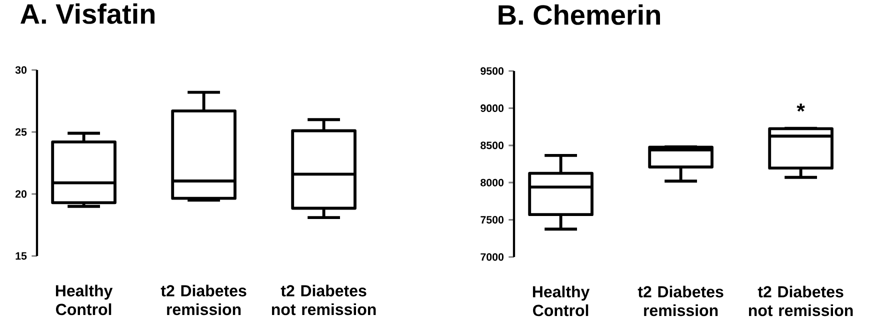 The image size is (888, 336). What do you see at coordinates (492, 220) in the screenshot?
I see `y-tick-label: 7500` at bounding box center [492, 220].